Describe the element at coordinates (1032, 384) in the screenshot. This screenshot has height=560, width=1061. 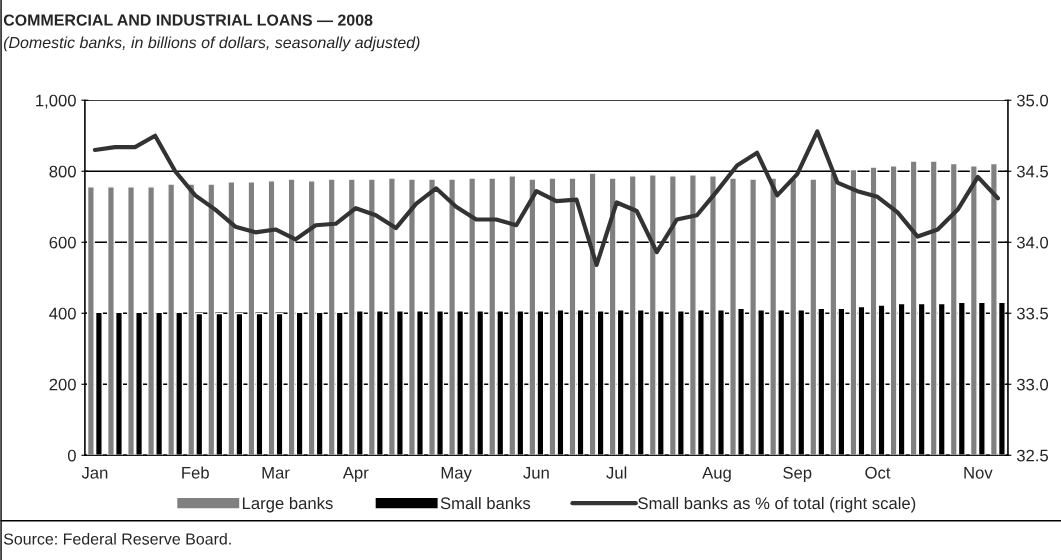
I see `y2-tick-label: 33.0` at that location.